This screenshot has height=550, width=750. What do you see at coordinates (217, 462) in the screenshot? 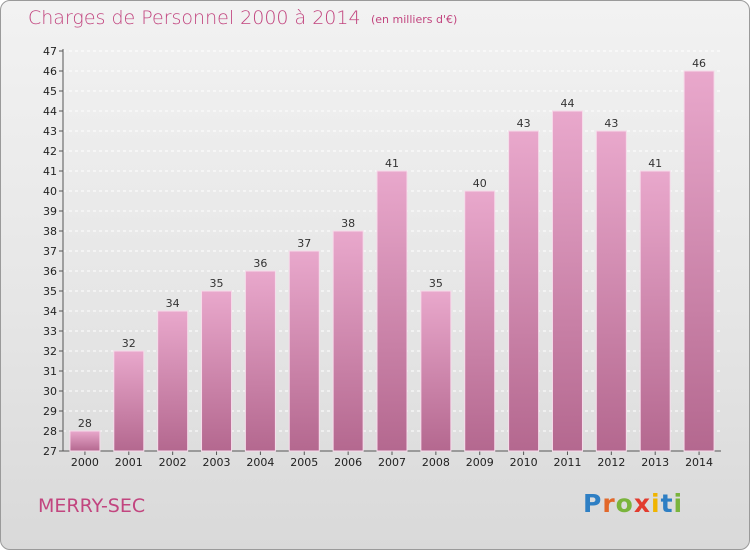
I see `x-tick-label-2003: 2003` at bounding box center [217, 462].